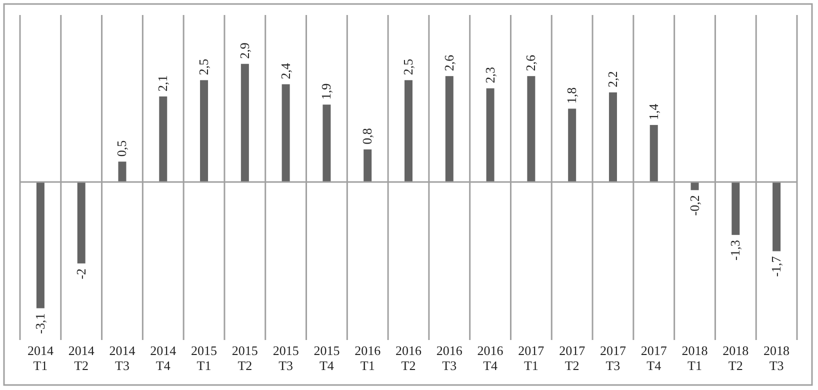 The width and height of the screenshot is (818, 390). What do you see at coordinates (285, 71) in the screenshot?
I see `data-label: 2,4` at bounding box center [285, 71].